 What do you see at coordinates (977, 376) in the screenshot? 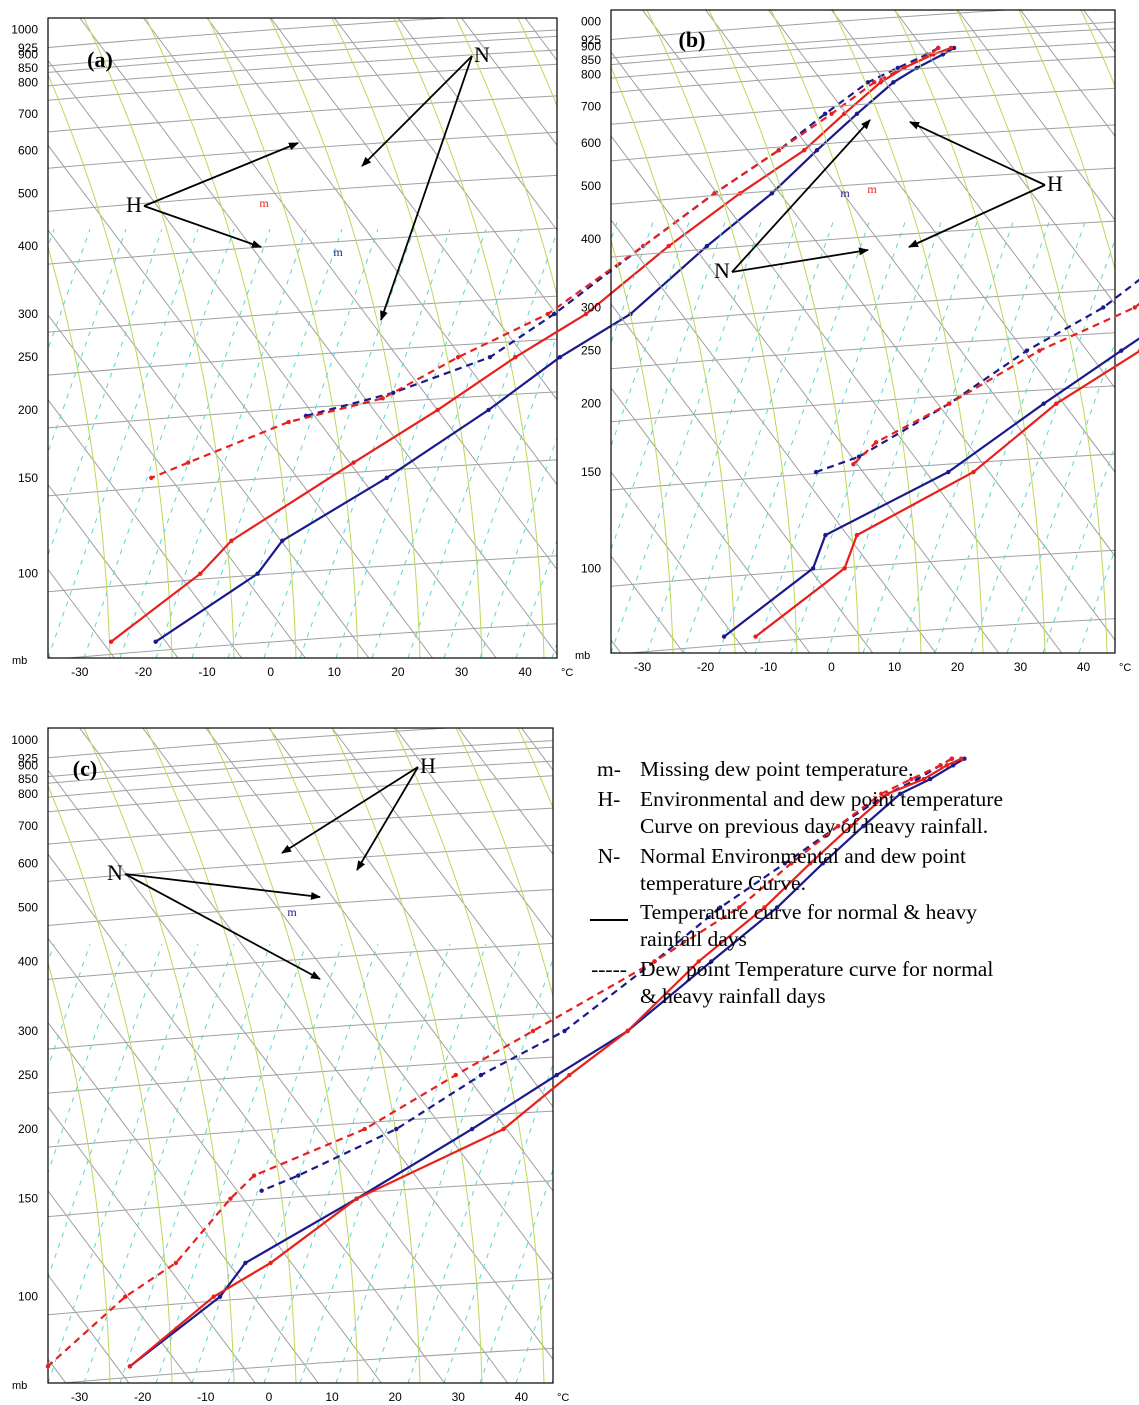
I see `series-n-dew-point` at bounding box center [977, 376].